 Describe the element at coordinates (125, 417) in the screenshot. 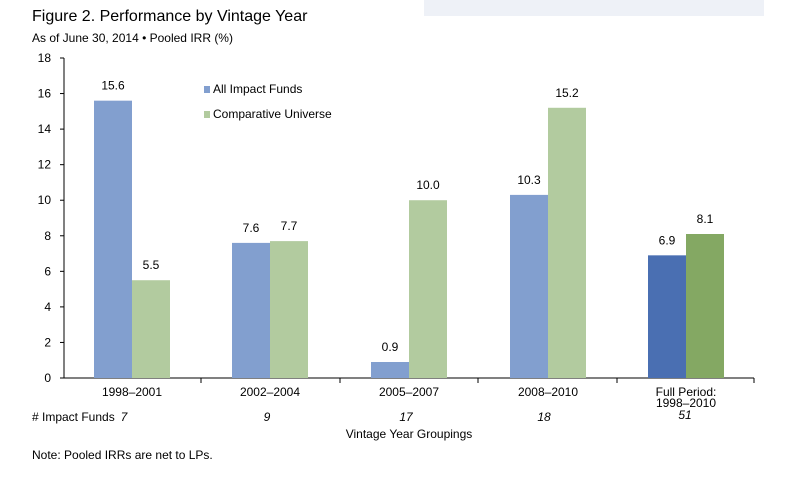

I see `impact-fund-count: 7` at that location.